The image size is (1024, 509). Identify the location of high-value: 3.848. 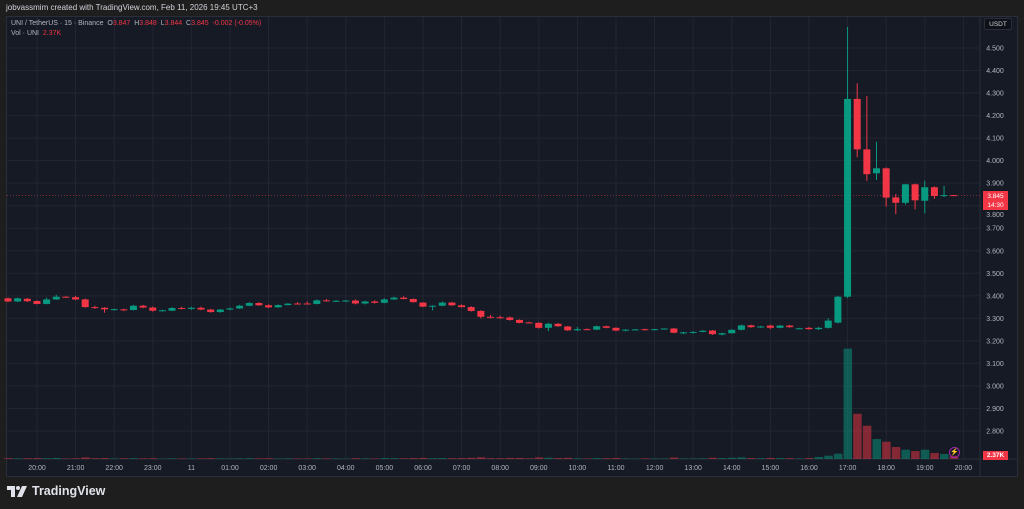
(148, 23).